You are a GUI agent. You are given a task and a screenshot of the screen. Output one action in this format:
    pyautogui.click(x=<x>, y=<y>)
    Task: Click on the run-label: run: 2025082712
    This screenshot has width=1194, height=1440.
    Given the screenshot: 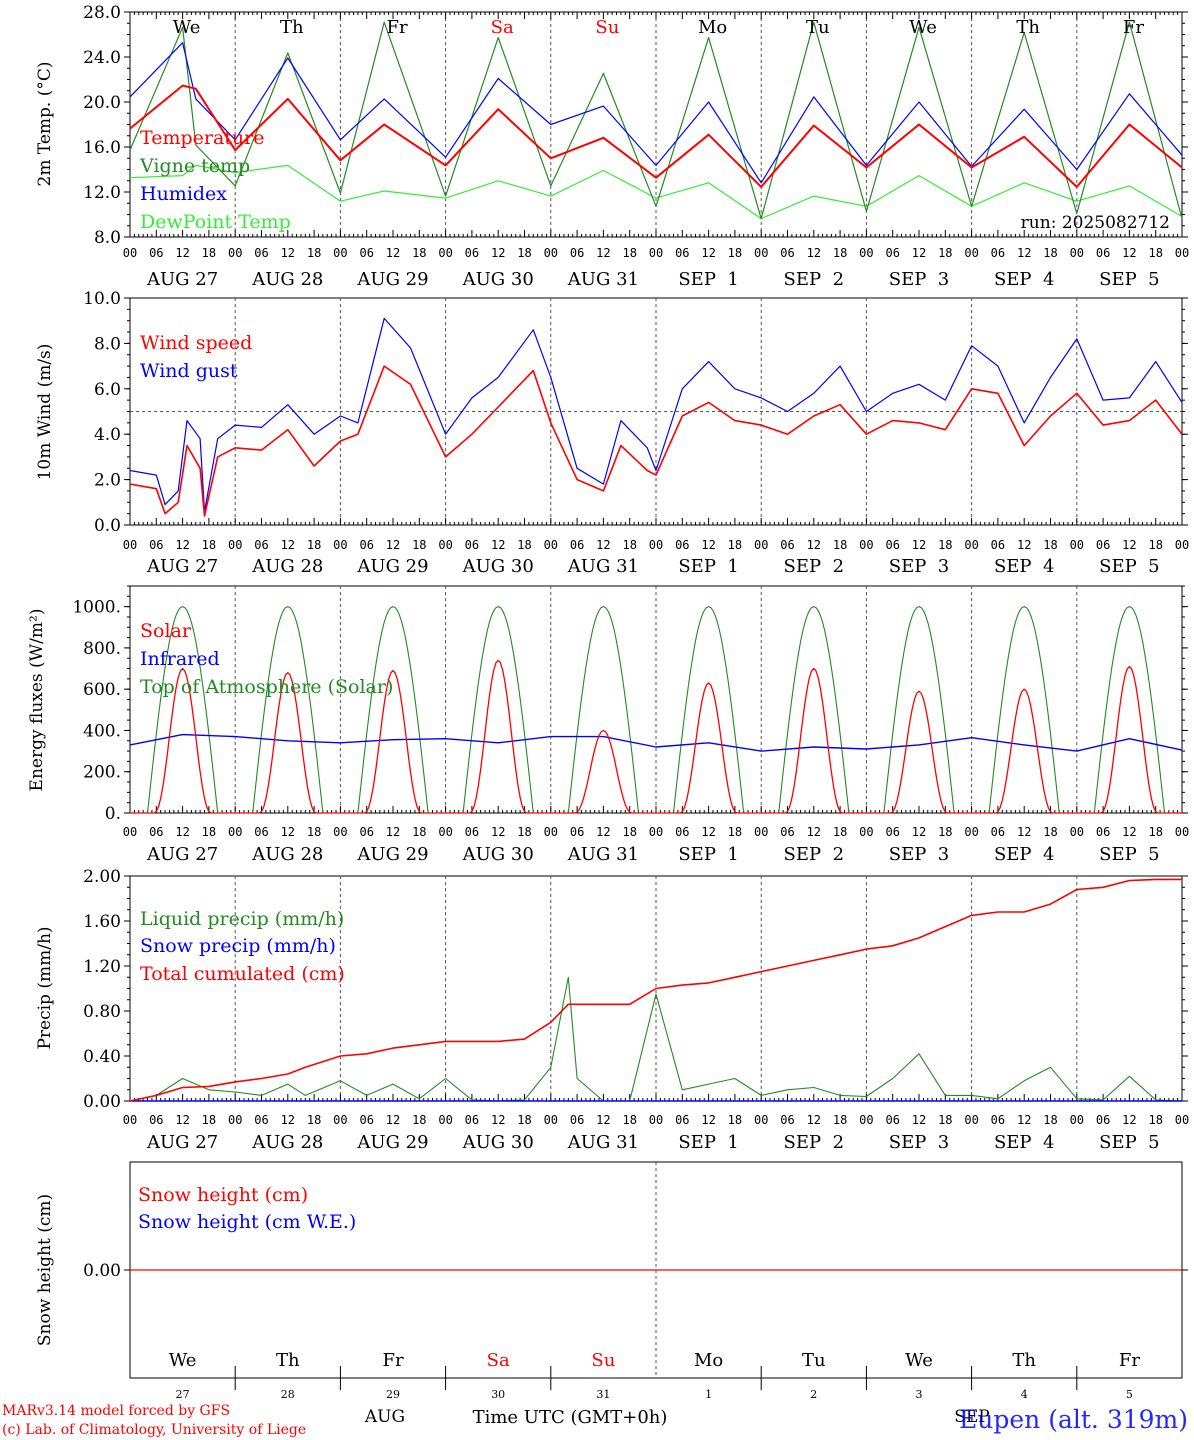 What is the action you would take?
    pyautogui.click(x=1095, y=223)
    